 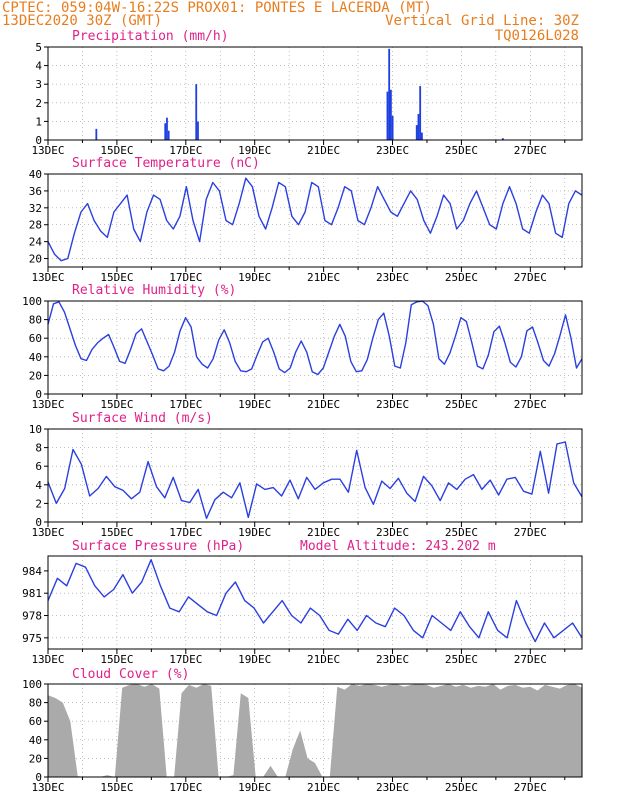 What do you see at coordinates (35, 191) in the screenshot?
I see `y-tick-label: 36` at bounding box center [35, 191].